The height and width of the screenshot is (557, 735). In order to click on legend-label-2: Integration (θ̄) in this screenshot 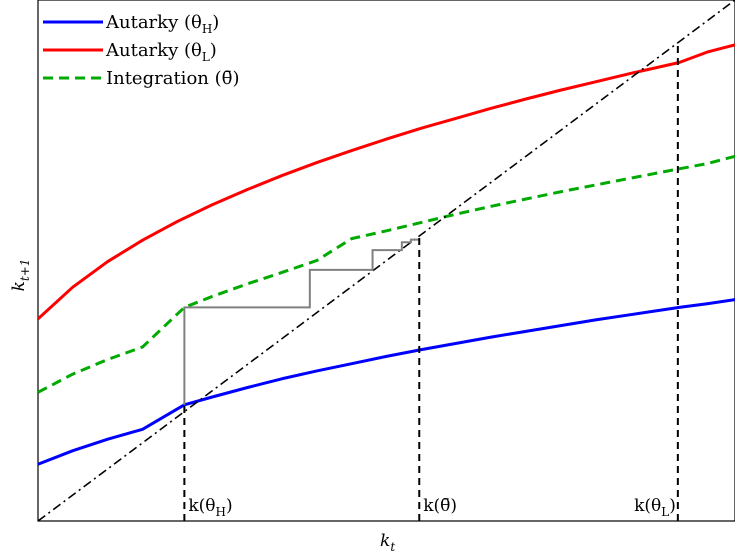, I will do `click(172, 78)`.